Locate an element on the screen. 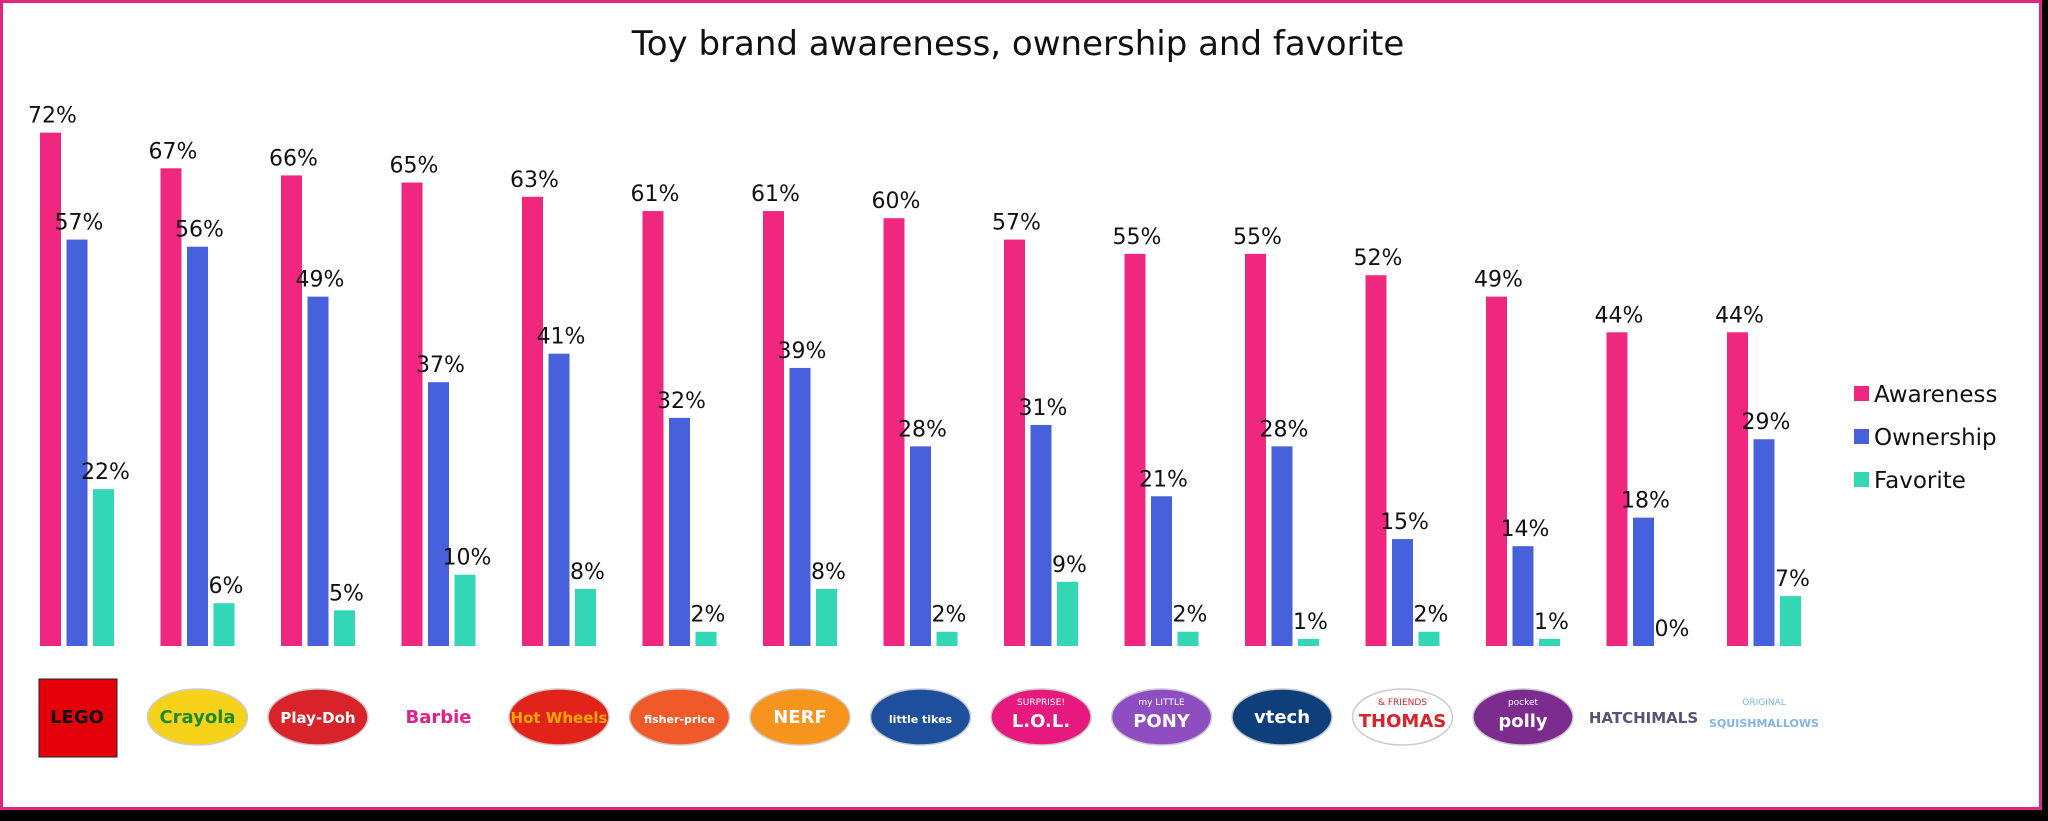  nerf-logo: NERF is located at coordinates (800, 717).